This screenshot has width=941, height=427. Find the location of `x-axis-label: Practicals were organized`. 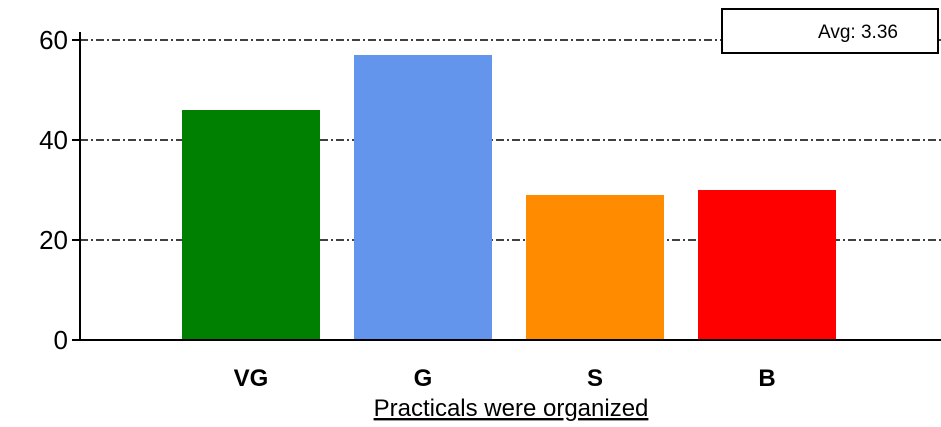

x-axis-label: Practicals were organized is located at coordinates (511, 408).